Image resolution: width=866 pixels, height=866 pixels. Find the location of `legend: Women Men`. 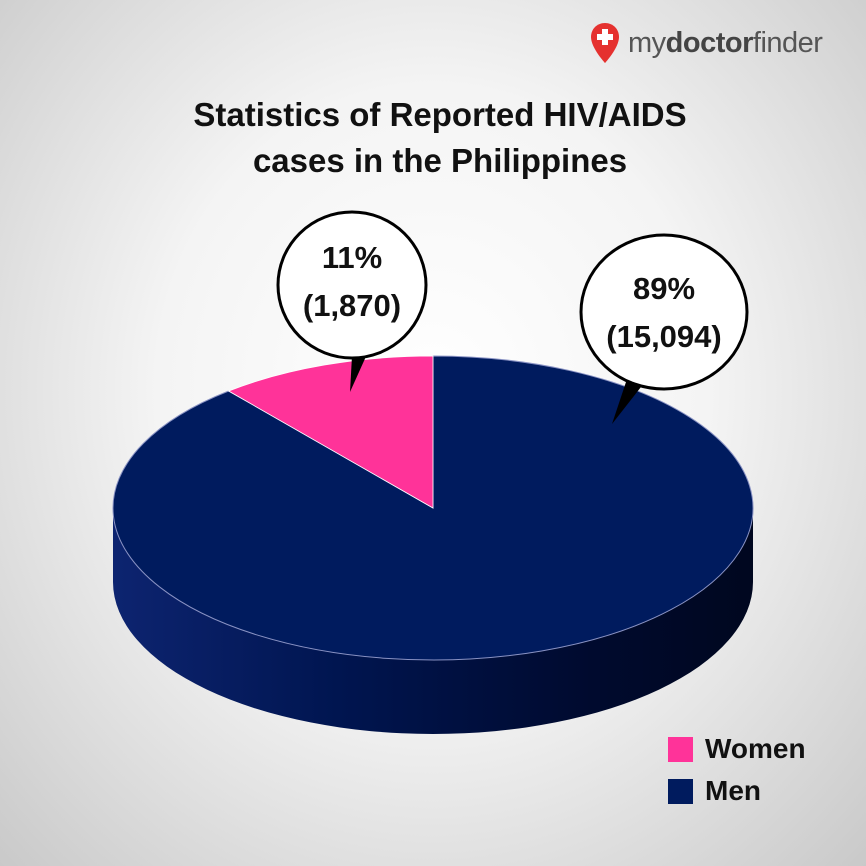

legend: Women Men is located at coordinates (737, 770).